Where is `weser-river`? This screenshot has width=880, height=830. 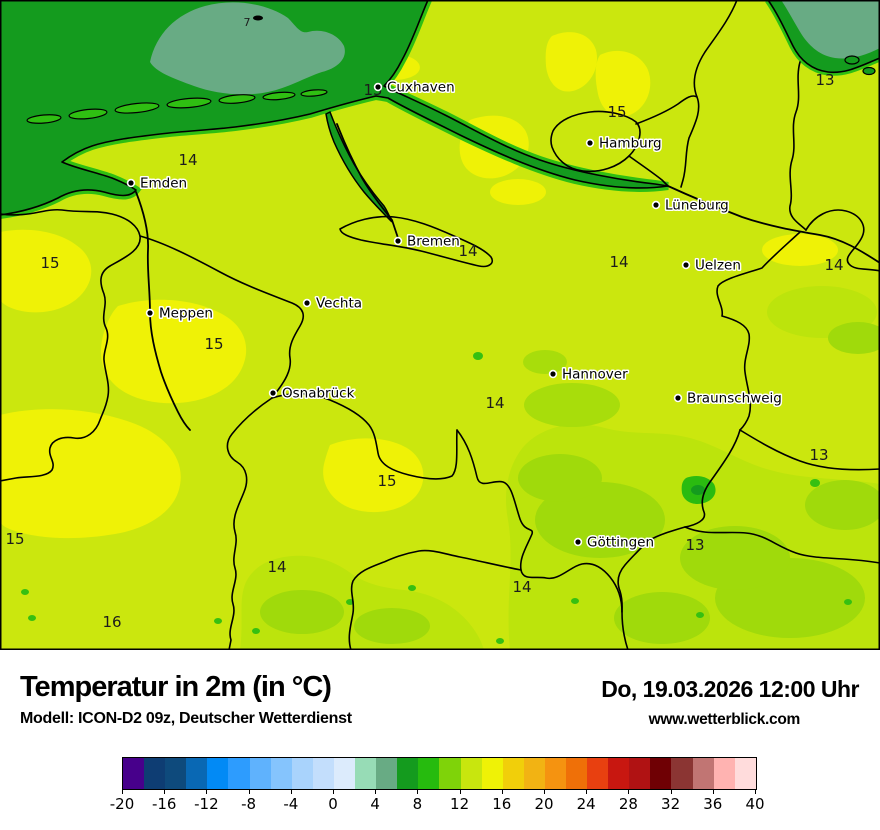
weser-river is located at coordinates (367, 181).